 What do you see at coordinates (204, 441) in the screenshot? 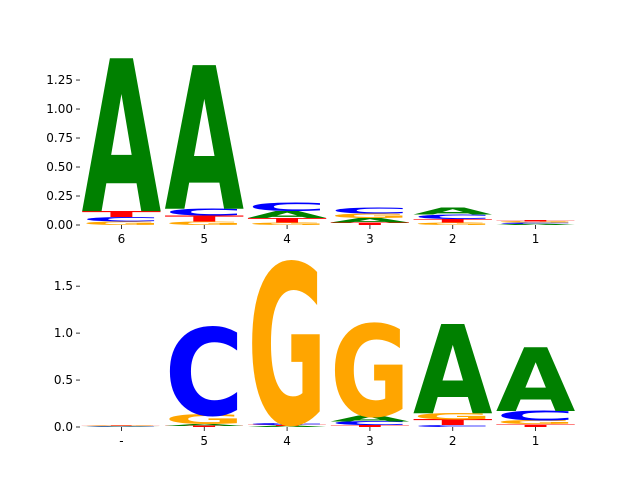
I see `x-tick-label: 5` at bounding box center [204, 441].